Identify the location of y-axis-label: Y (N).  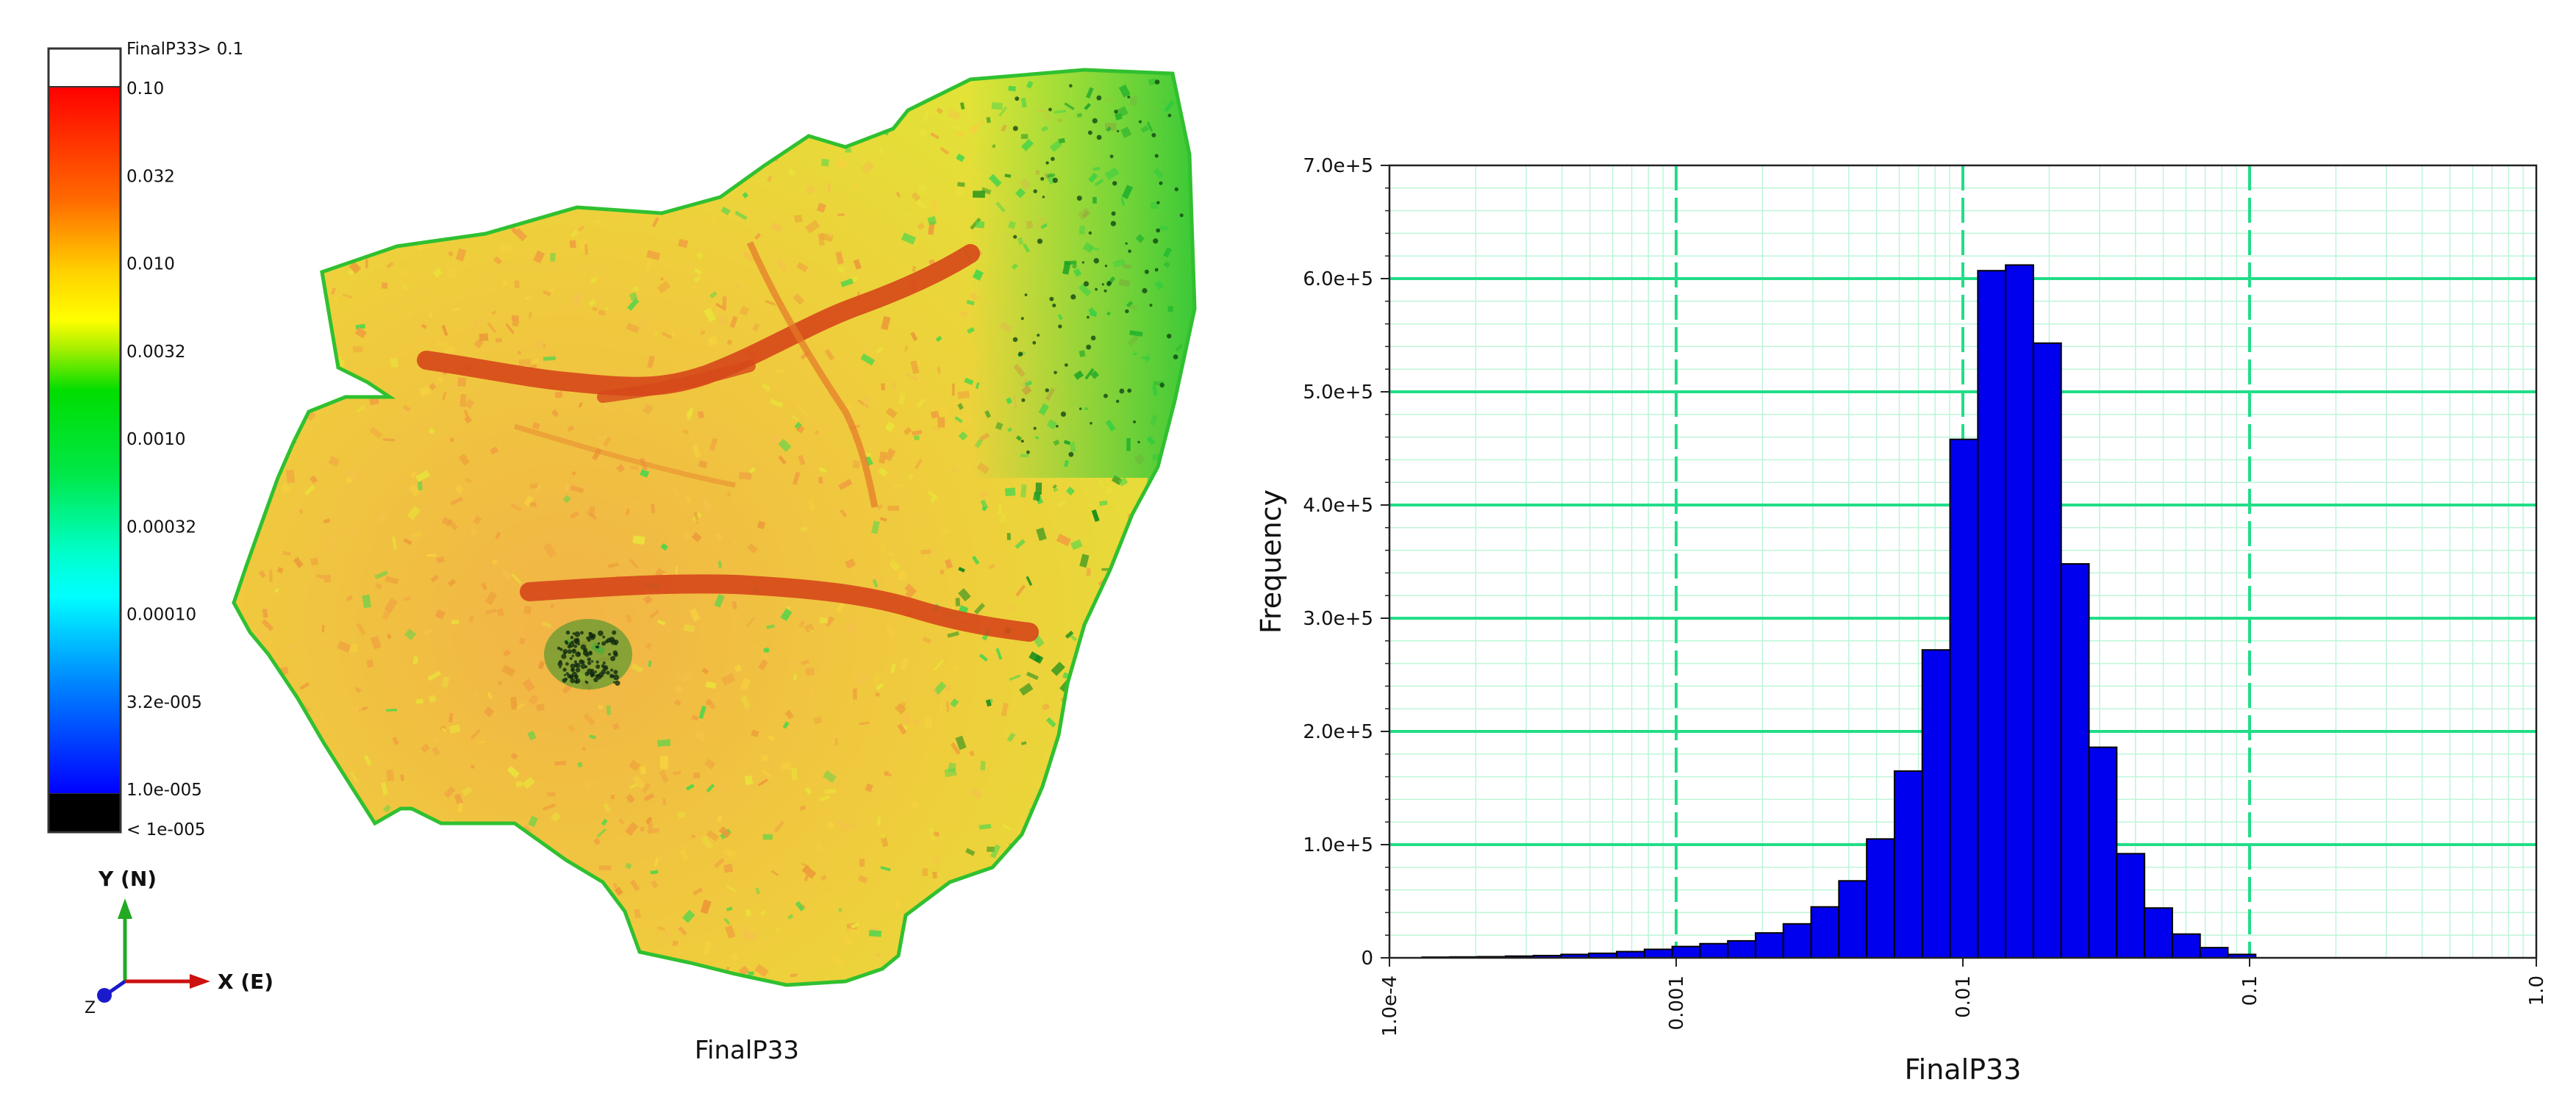
(127, 879).